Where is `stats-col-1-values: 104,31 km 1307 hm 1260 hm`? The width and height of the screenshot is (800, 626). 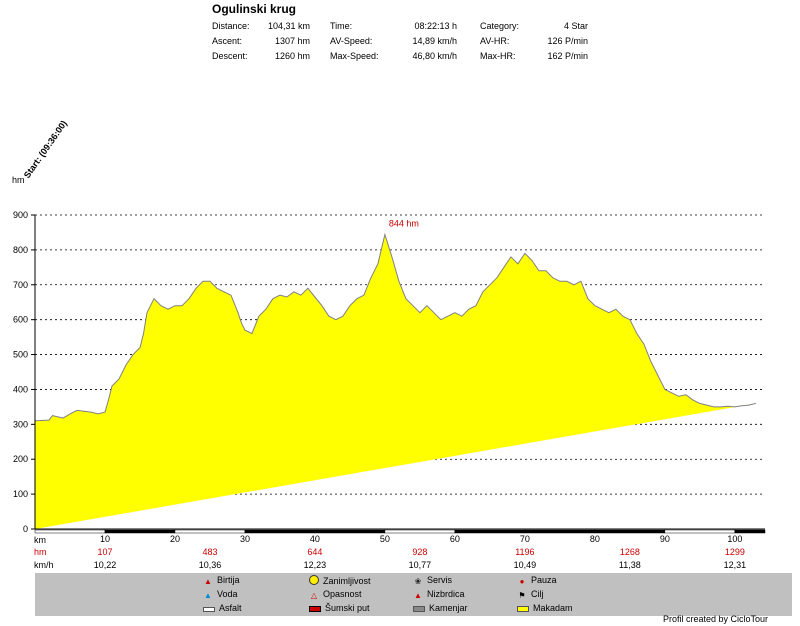
stats-col-1-values: 104,31 km 1307 hm 1260 hm is located at coordinates (280, 41).